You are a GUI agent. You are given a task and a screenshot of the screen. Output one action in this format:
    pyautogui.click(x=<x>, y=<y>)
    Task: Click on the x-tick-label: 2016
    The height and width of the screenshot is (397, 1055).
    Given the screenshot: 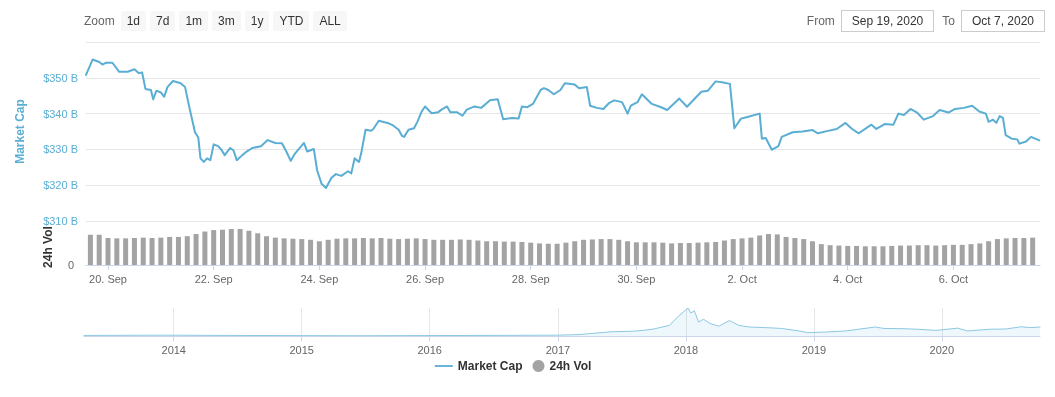 What is the action you would take?
    pyautogui.click(x=429, y=349)
    